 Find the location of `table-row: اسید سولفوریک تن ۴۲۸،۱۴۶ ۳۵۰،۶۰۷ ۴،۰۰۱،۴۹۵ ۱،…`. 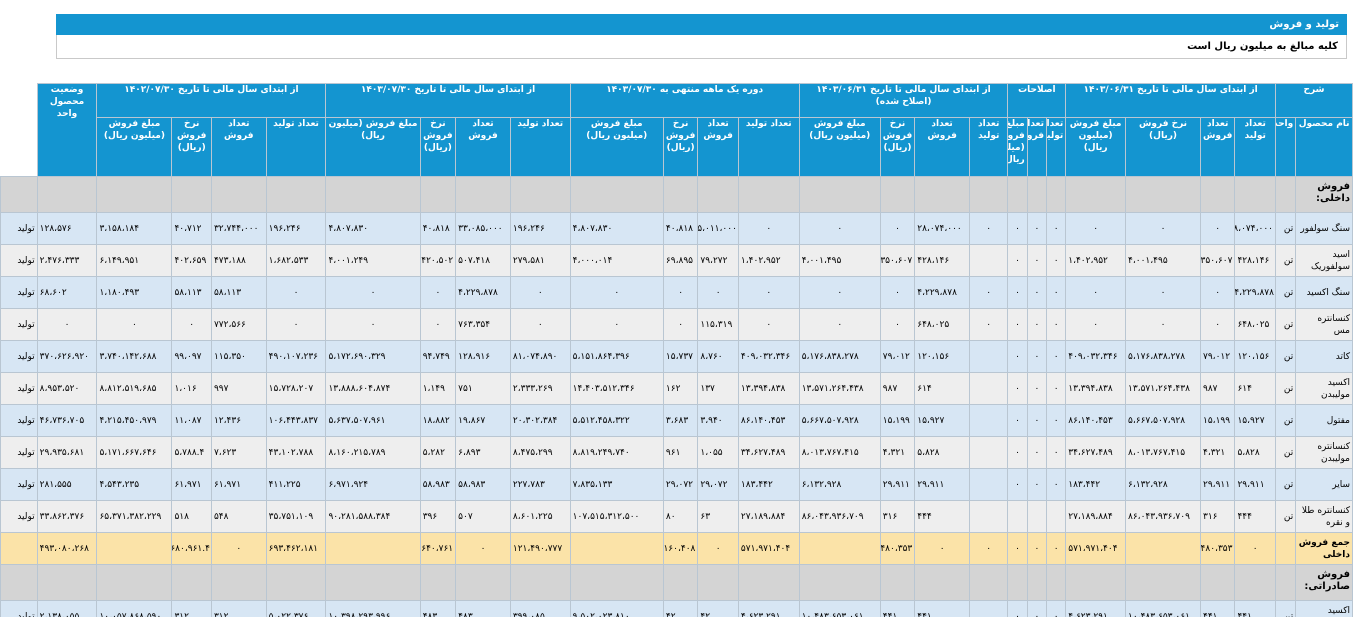

table-row: اسید سولفوریک تن ۴۲۸،۱۴۶ ۳۵۰،۶۰۷ ۴،۰۰۱،۴۹۵ ۱،… is located at coordinates (676, 260).